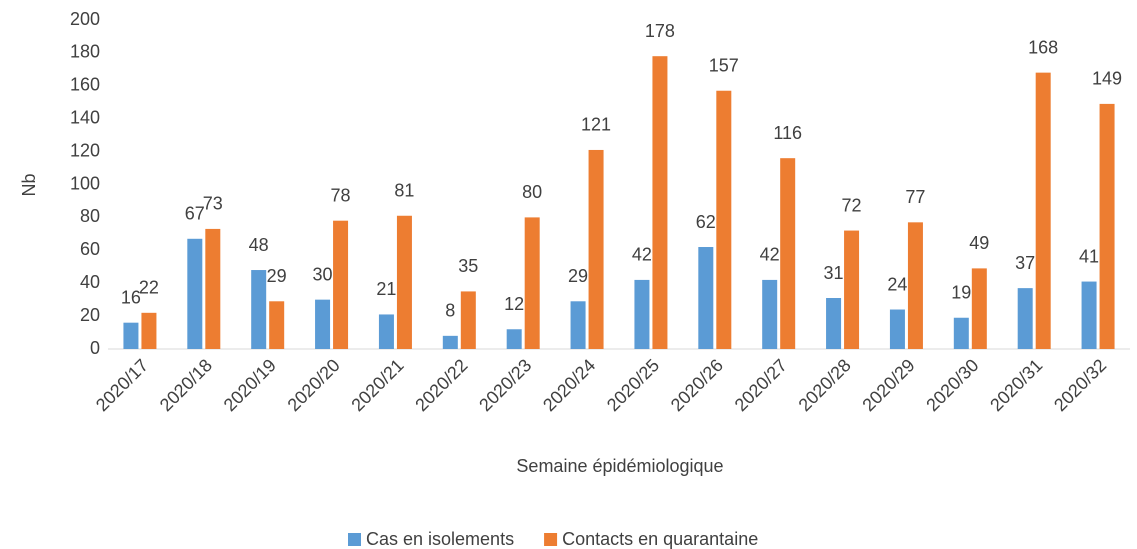  What do you see at coordinates (441, 385) in the screenshot?
I see `x-tick-label: 2020/22` at bounding box center [441, 385].